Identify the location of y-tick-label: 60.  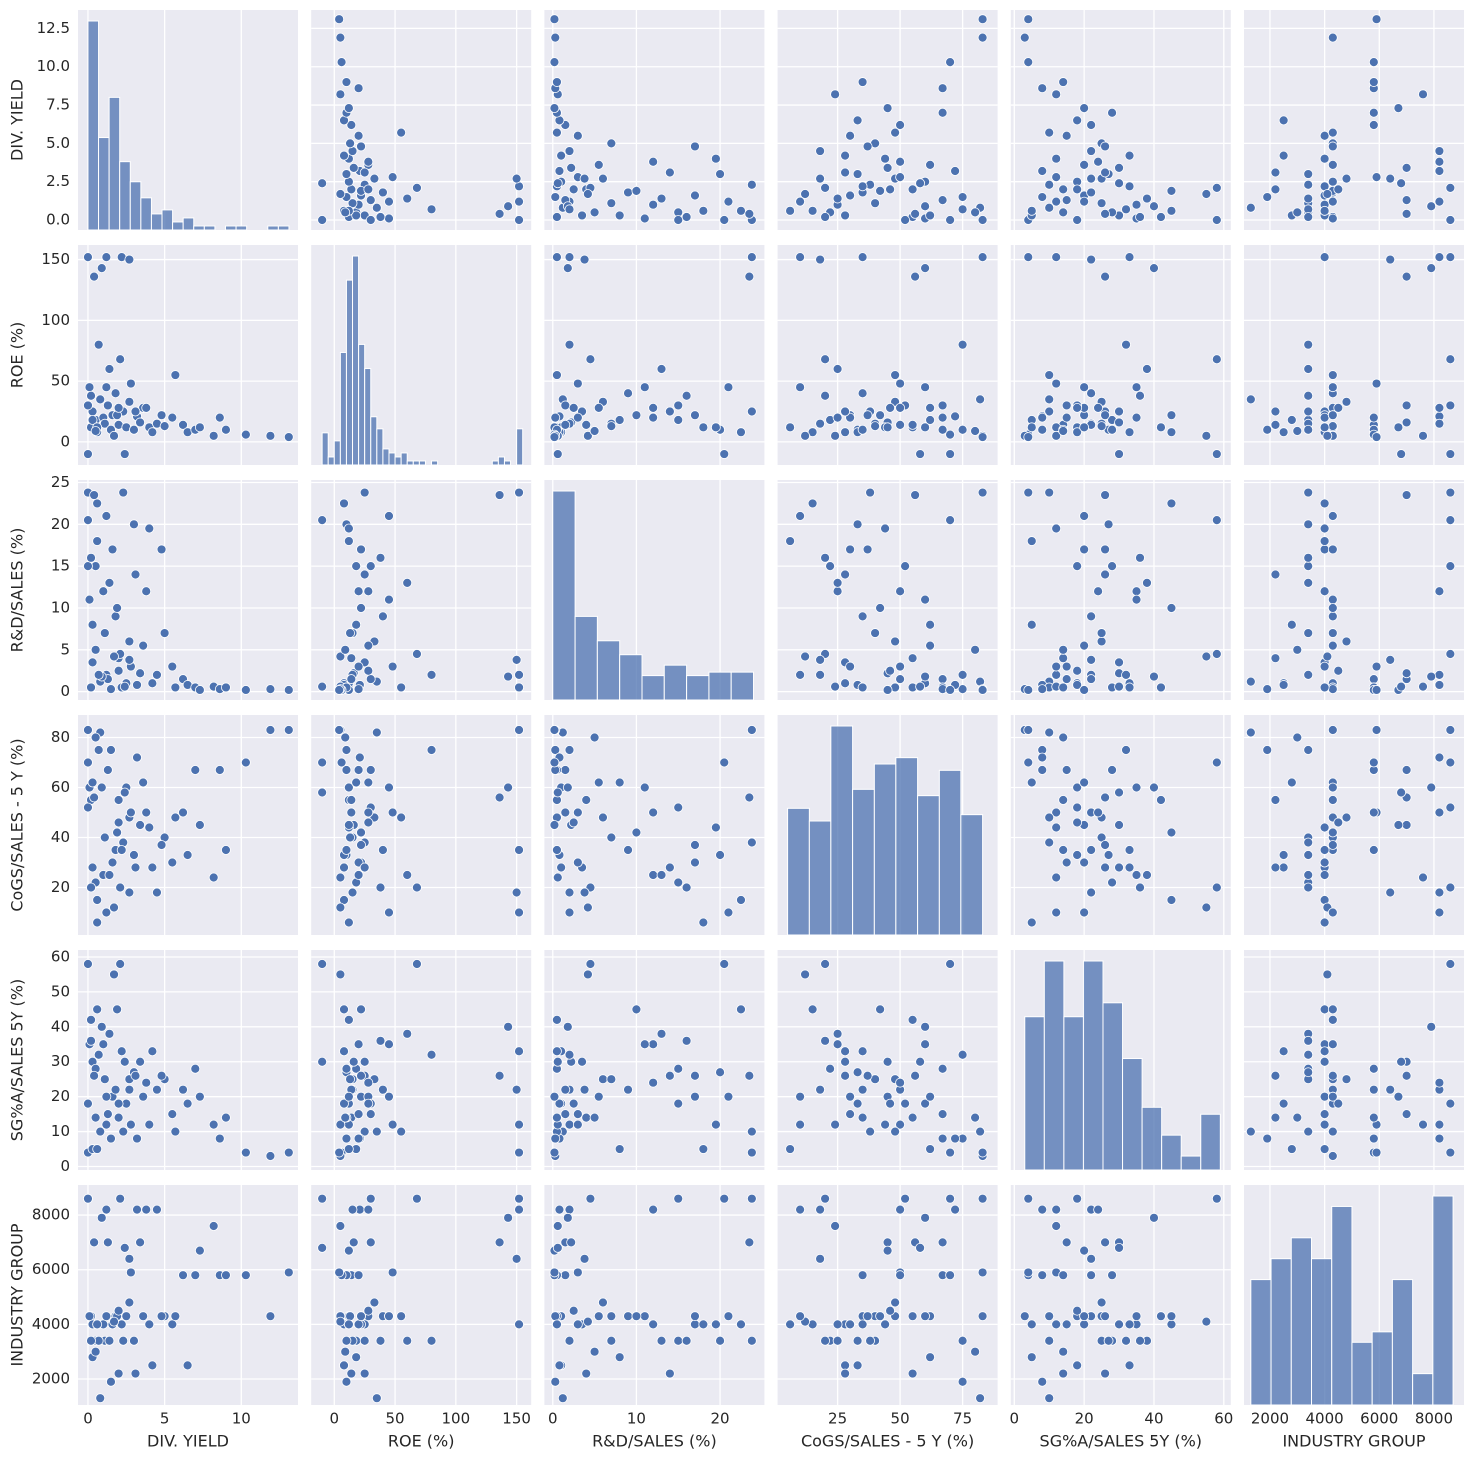
(60, 956).